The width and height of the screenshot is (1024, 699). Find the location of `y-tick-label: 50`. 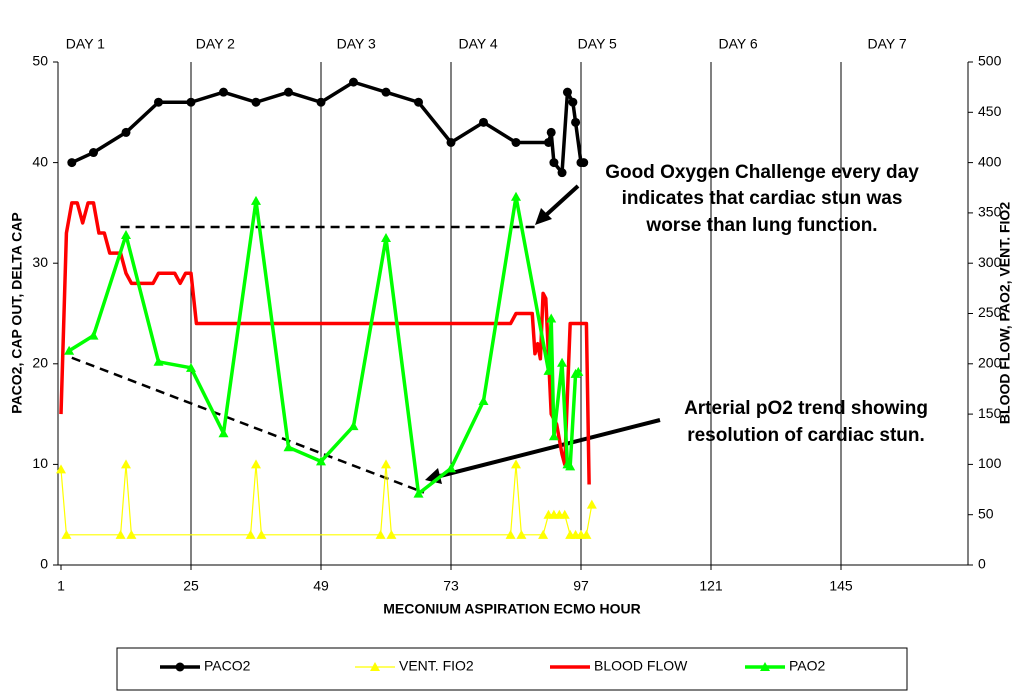

y-tick-label: 50 is located at coordinates (40, 61).